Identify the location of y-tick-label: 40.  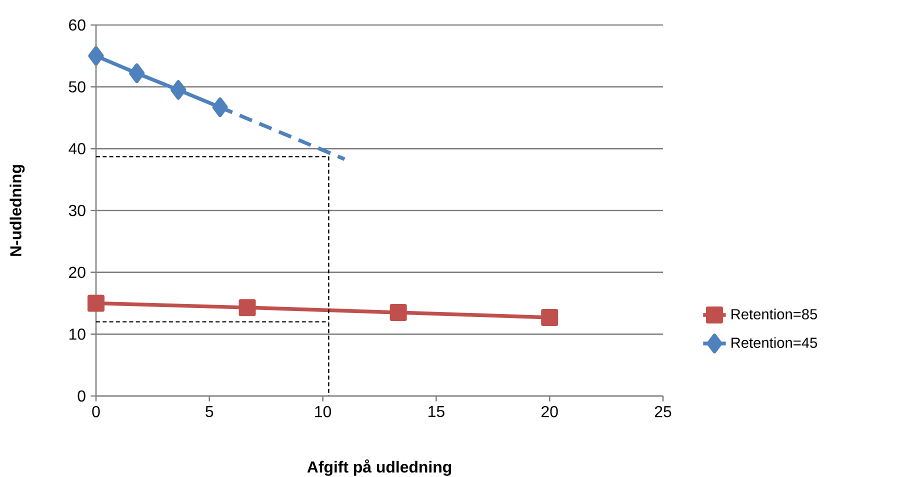
(77, 148).